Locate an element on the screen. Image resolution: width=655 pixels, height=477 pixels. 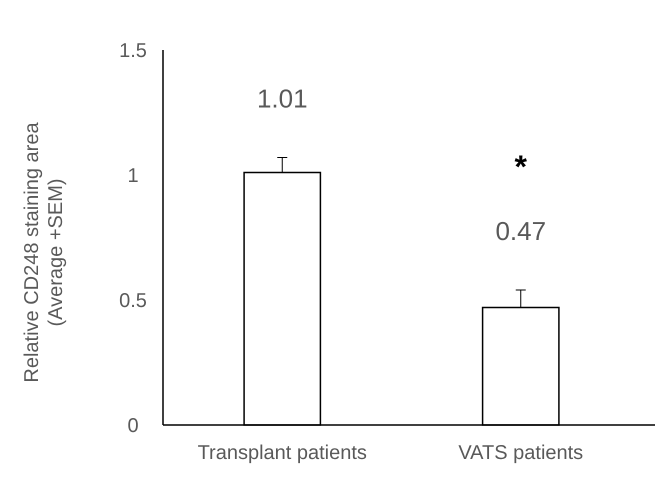
annotation: * is located at coordinates (521, 166).